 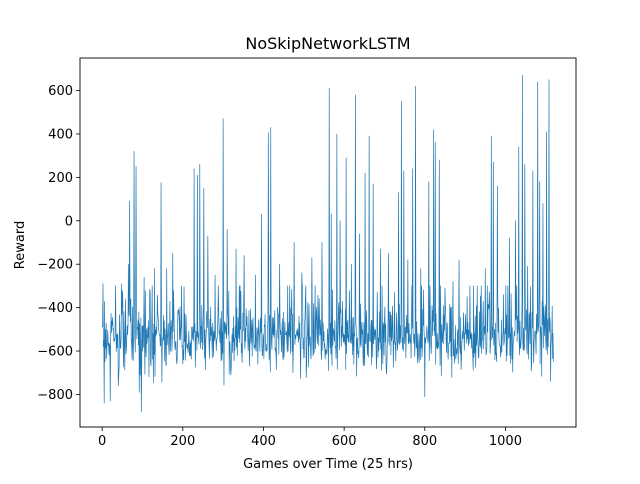 What do you see at coordinates (327, 43) in the screenshot?
I see `chart-title: NoSkipNetworkLSTM` at bounding box center [327, 43].